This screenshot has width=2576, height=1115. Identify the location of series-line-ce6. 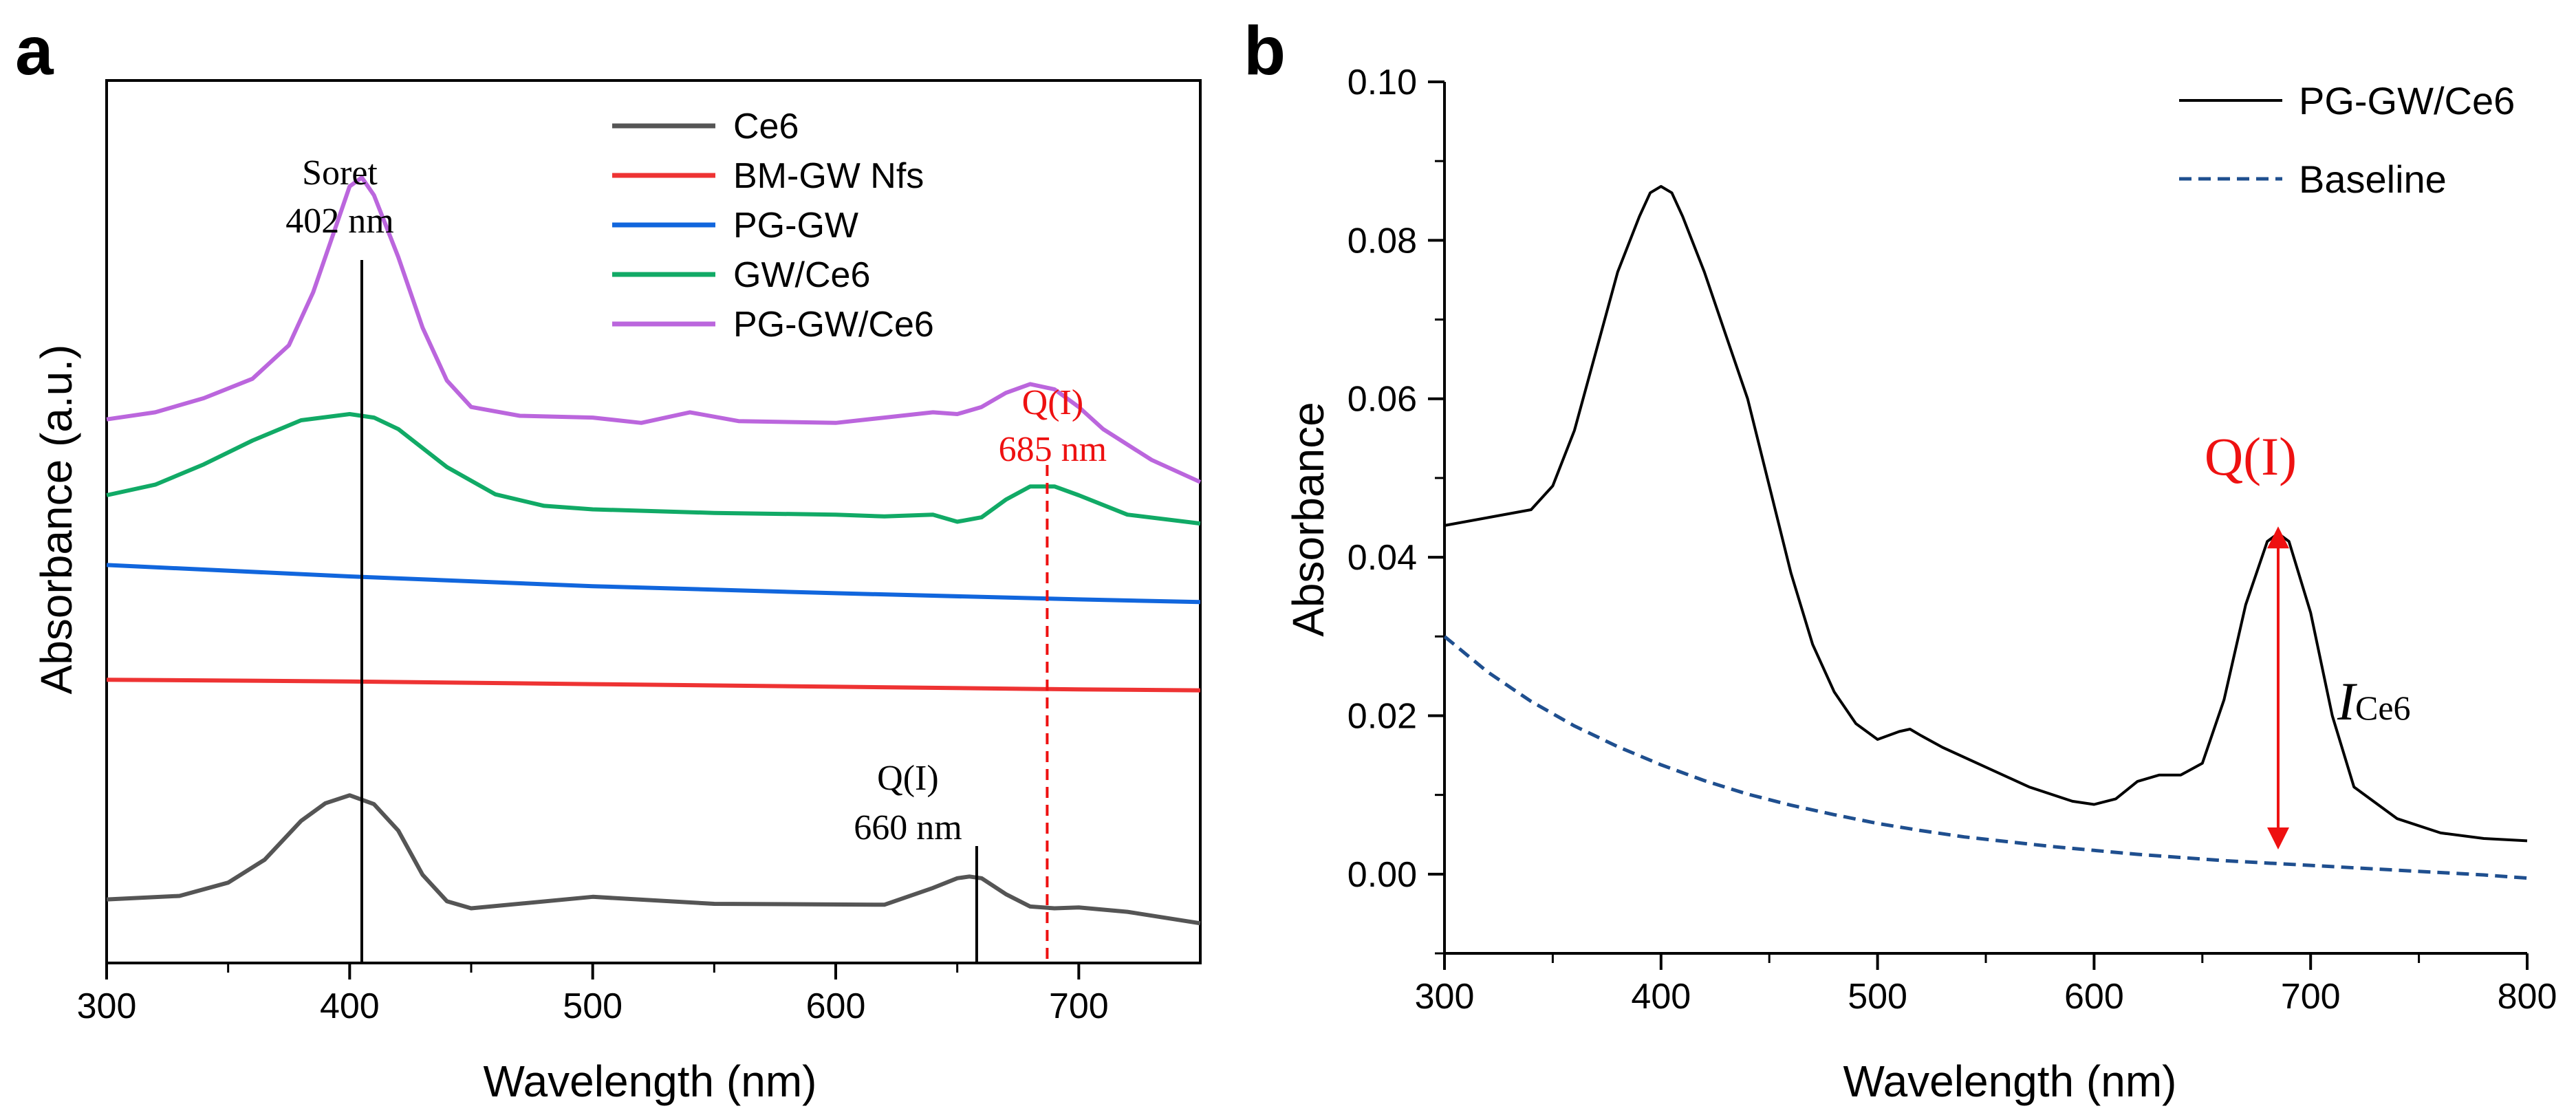
(653, 859).